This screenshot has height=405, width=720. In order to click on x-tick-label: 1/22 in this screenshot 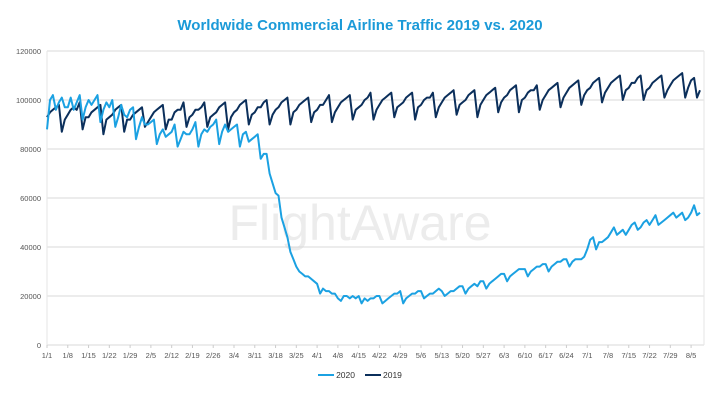, I will do `click(109, 355)`.